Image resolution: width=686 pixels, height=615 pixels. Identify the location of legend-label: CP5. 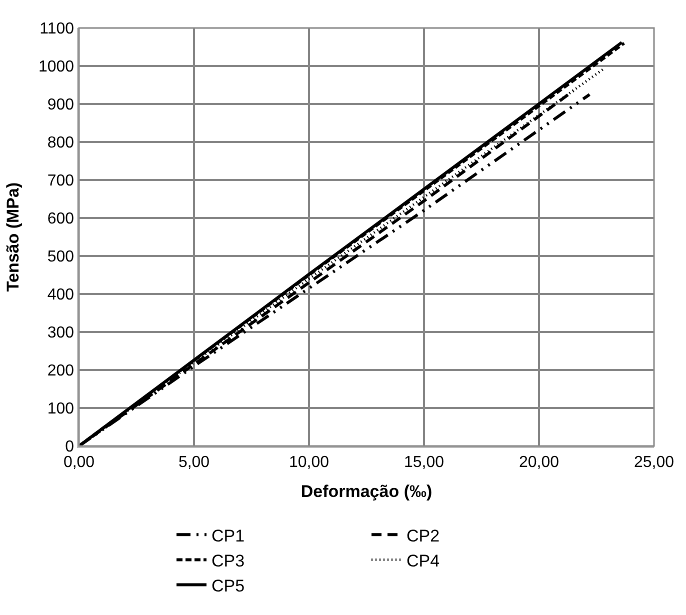
(228, 586).